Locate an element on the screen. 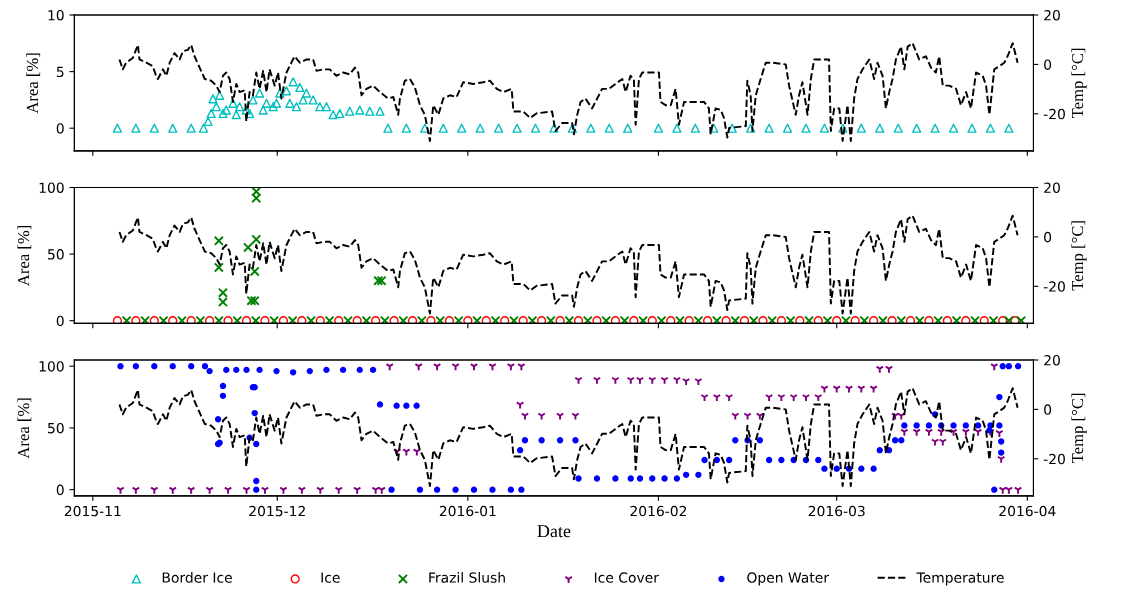 This screenshot has height=601, width=1127. legend-label: Ice is located at coordinates (330, 577).